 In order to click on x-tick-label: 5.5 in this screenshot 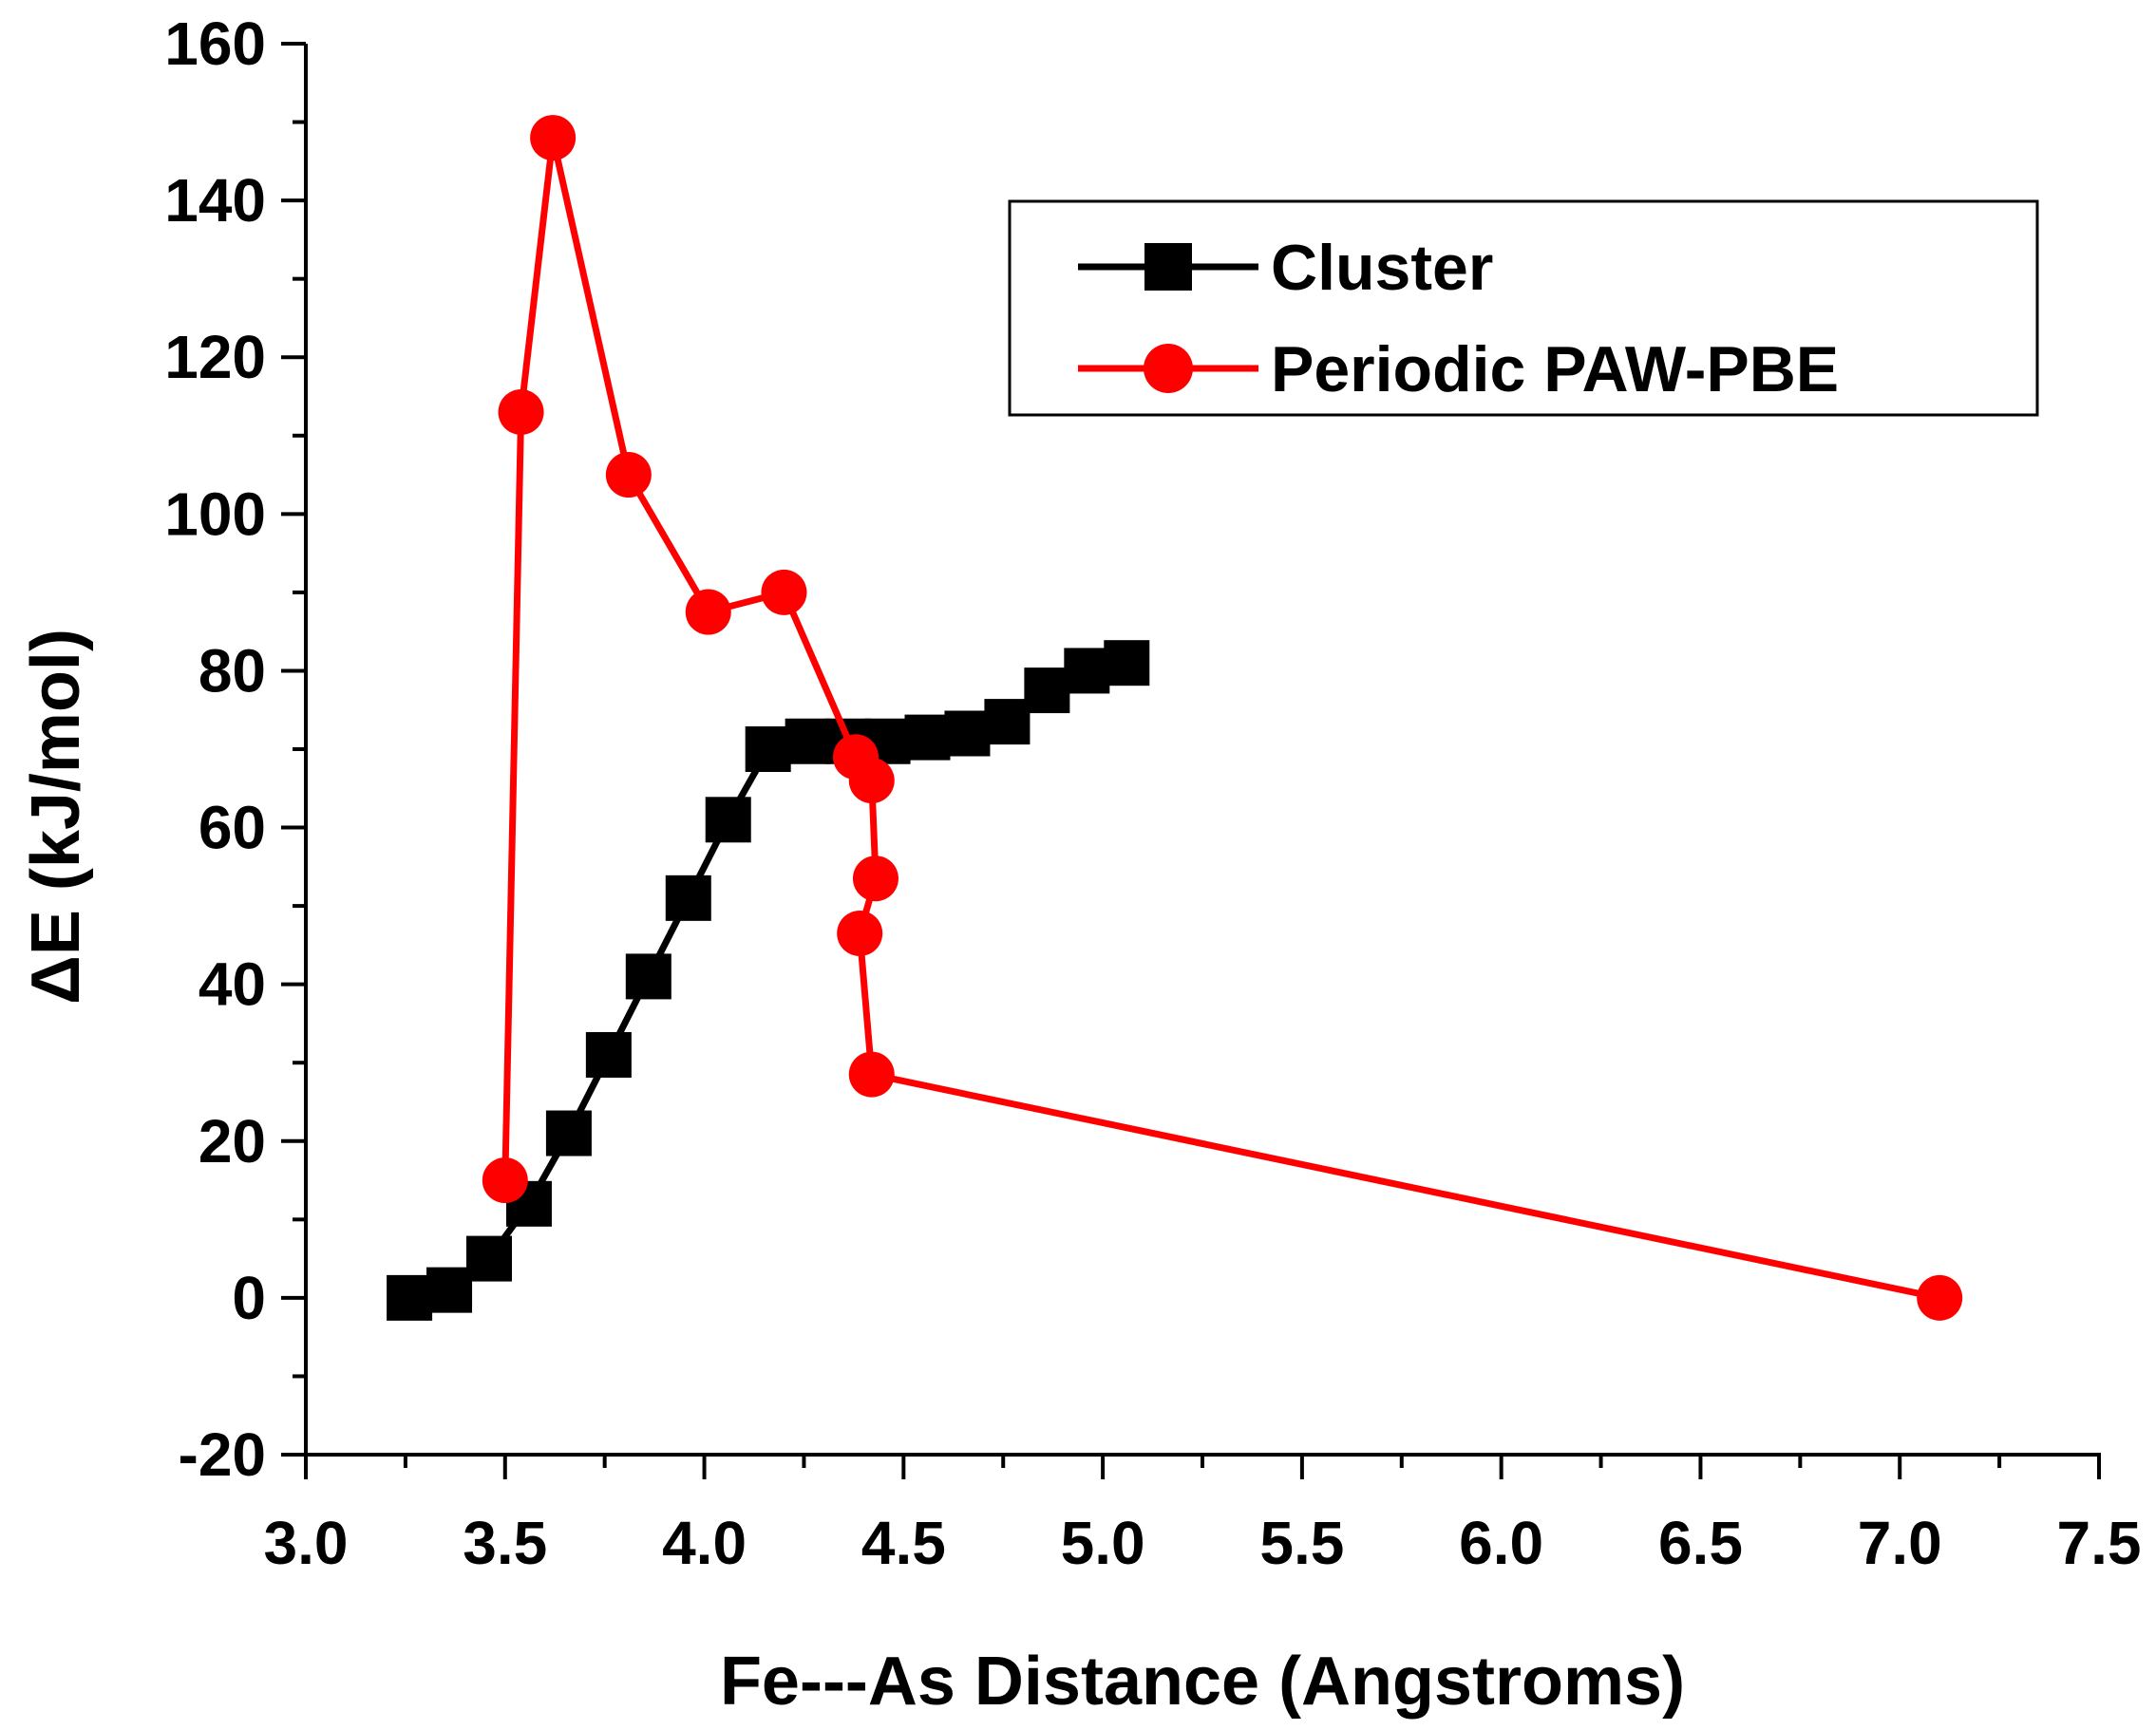, I will do `click(1301, 1543)`.